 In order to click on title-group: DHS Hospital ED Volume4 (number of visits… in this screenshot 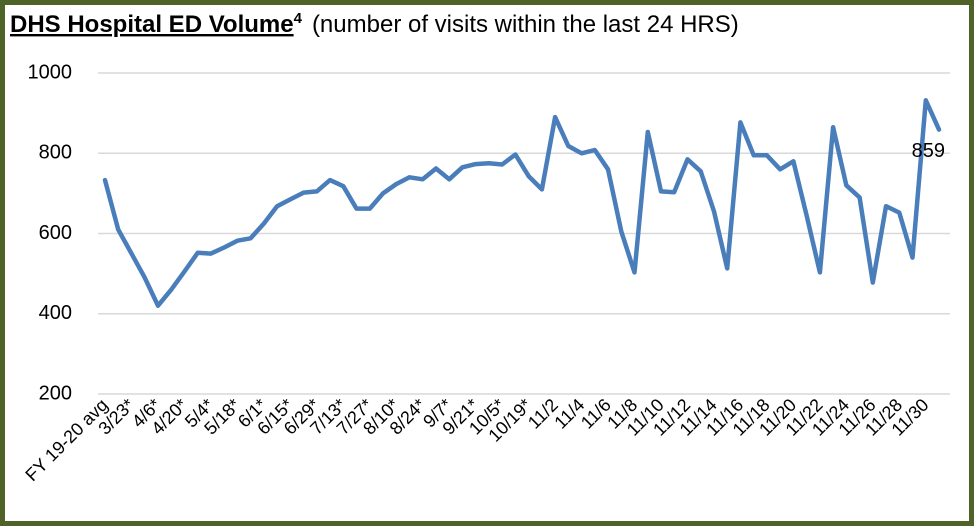, I will do `click(374, 24)`.